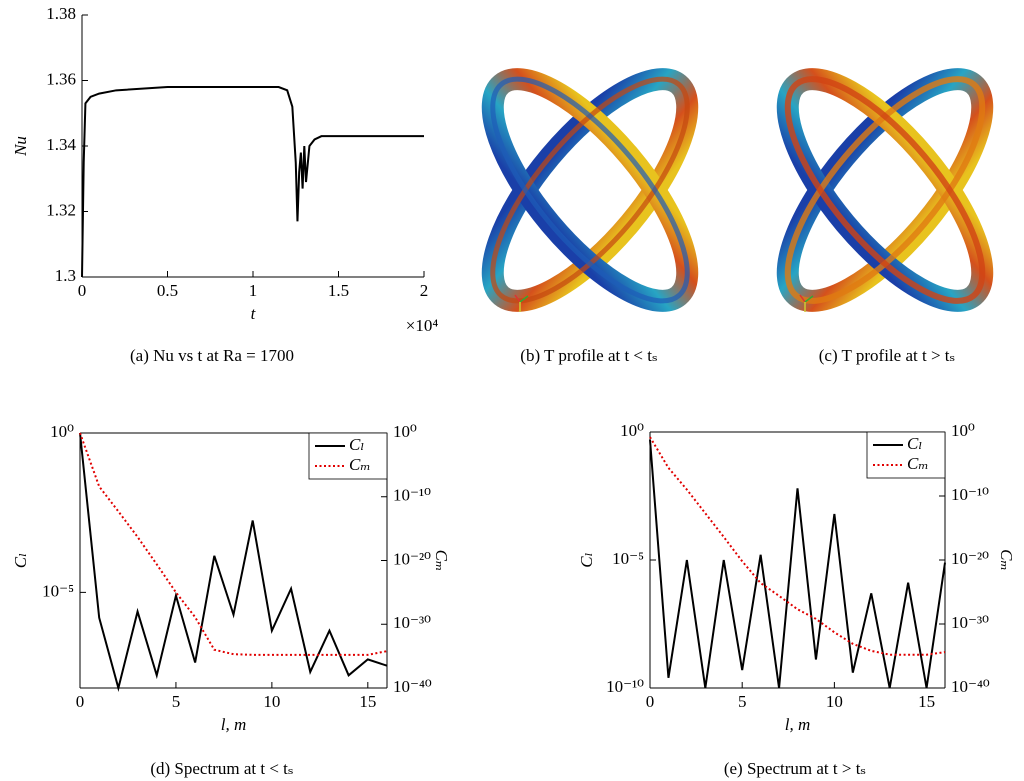 The image size is (1024, 781). Describe the element at coordinates (20, 146) in the screenshot. I see `y-axis-label: Nu` at that location.